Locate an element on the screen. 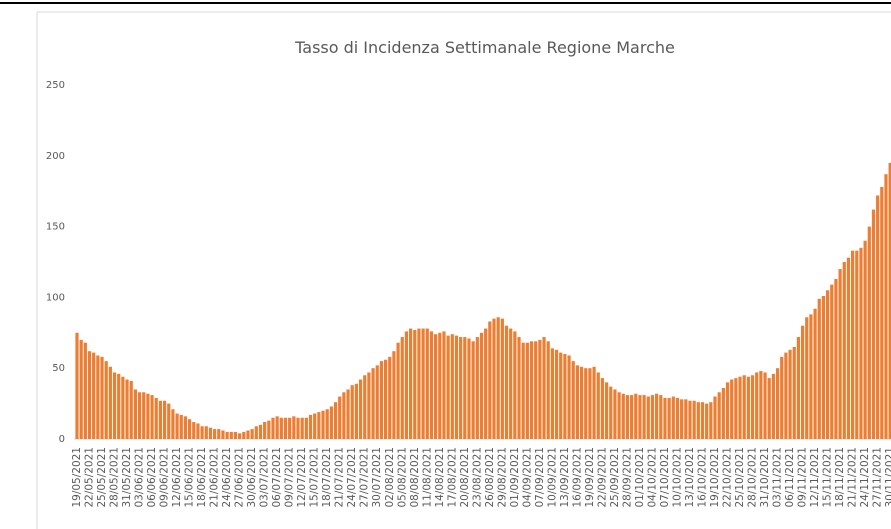 The height and width of the screenshot is (529, 891). x-tick-label: 24/07/2021 is located at coordinates (352, 477).